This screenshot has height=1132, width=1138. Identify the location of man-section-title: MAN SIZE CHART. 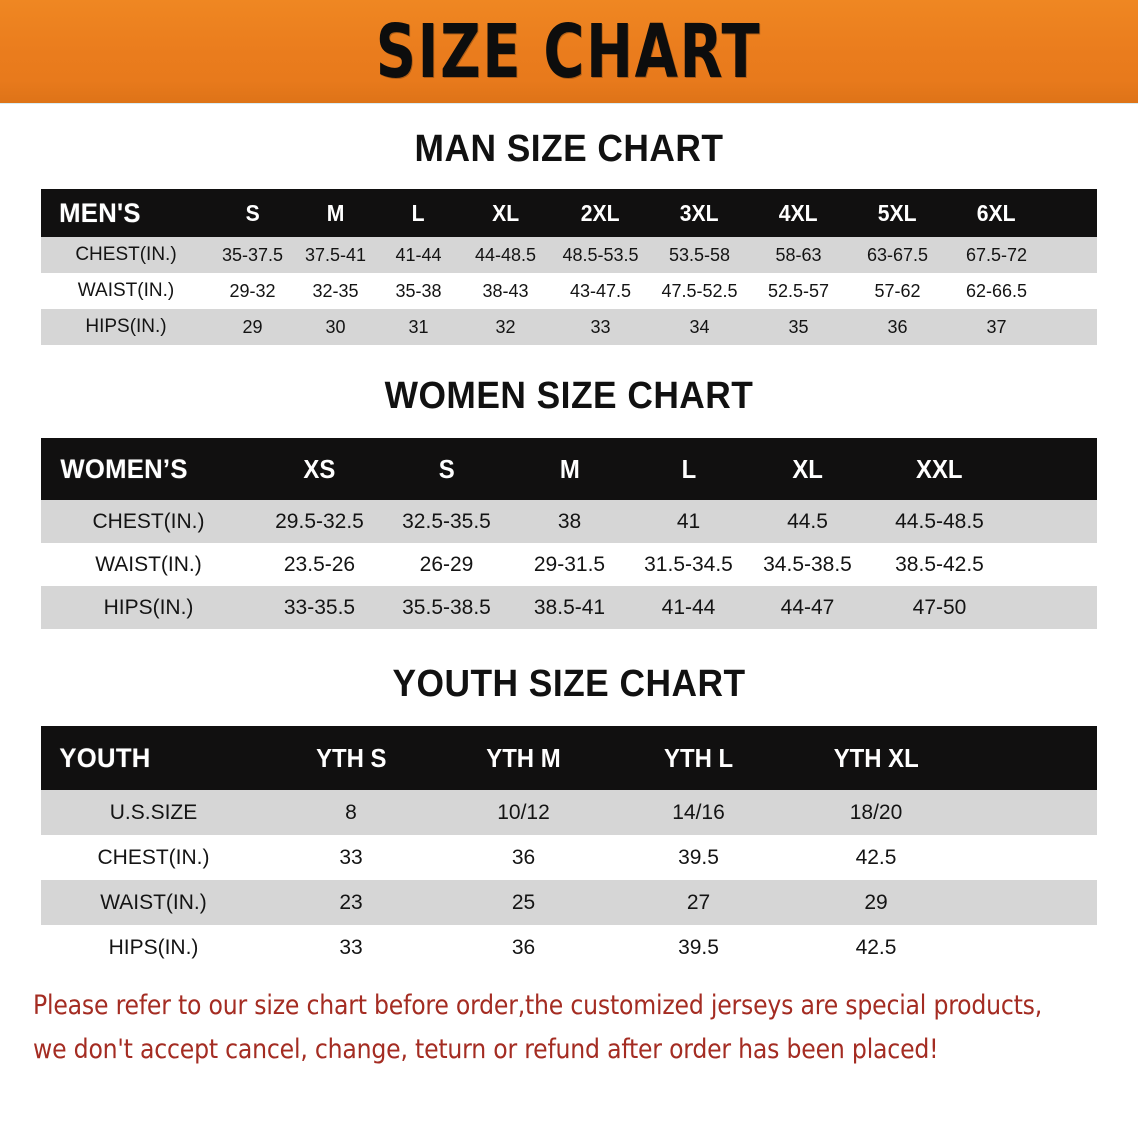
(569, 149).